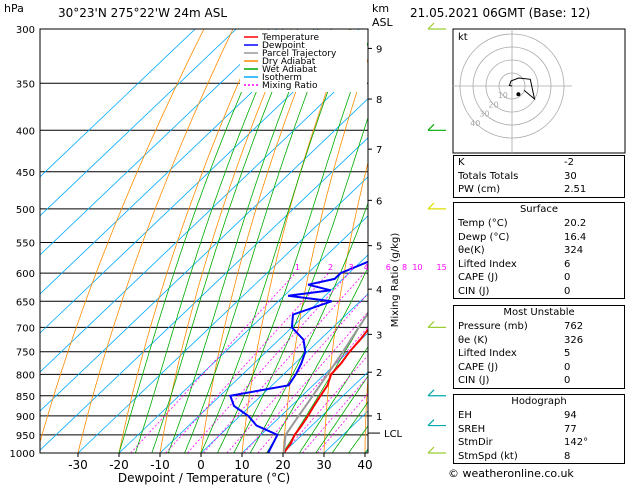  I want to click on hodograph-box, so click(539, 91).